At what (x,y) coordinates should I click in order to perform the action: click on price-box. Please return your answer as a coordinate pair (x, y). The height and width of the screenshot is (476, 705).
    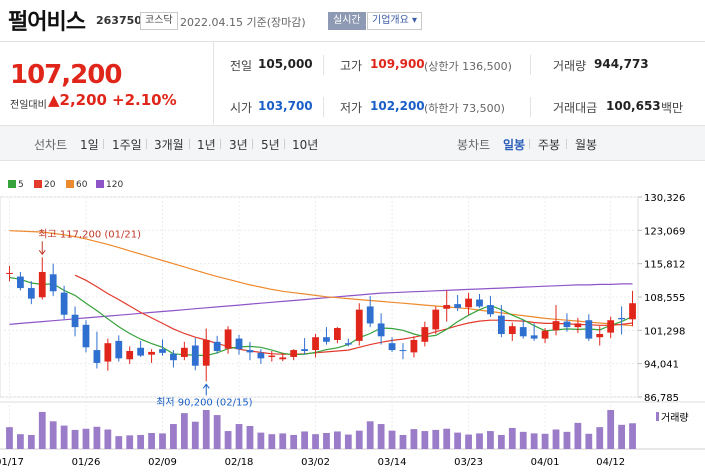
    Looking at the image, I should click on (107, 83).